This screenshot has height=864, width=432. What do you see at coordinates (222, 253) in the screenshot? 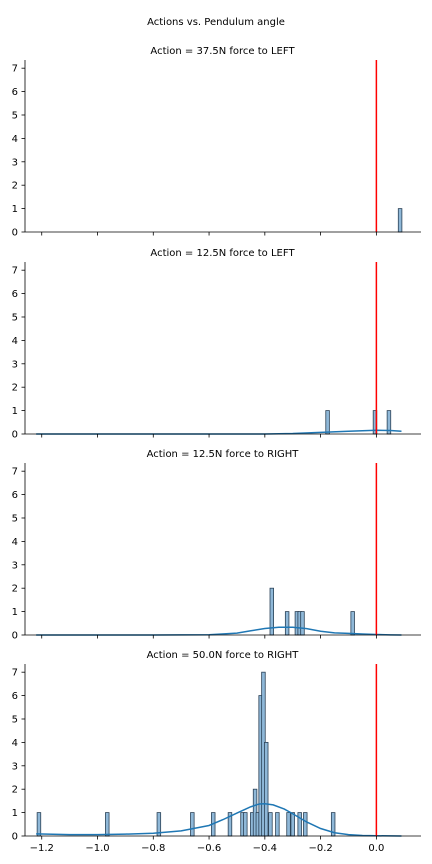
I see `subplot-title: Action = 12.5N force to LEFT` at bounding box center [222, 253].